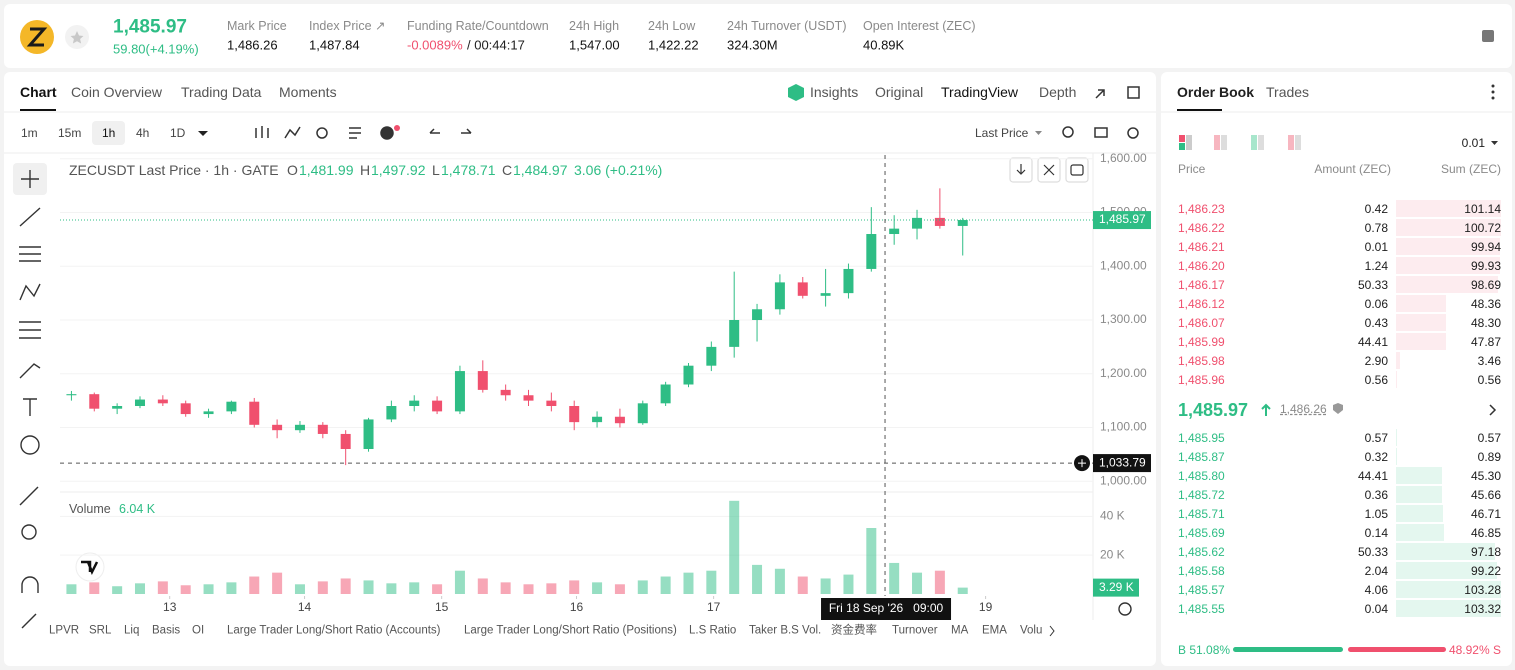 The width and height of the screenshot is (1515, 670). I want to click on book-sum: 101.14, so click(1482, 209).